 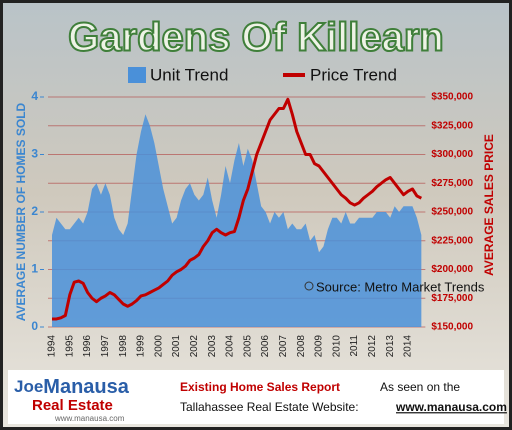 I want to click on logo-url: www.manausa.com, so click(x=89, y=418).